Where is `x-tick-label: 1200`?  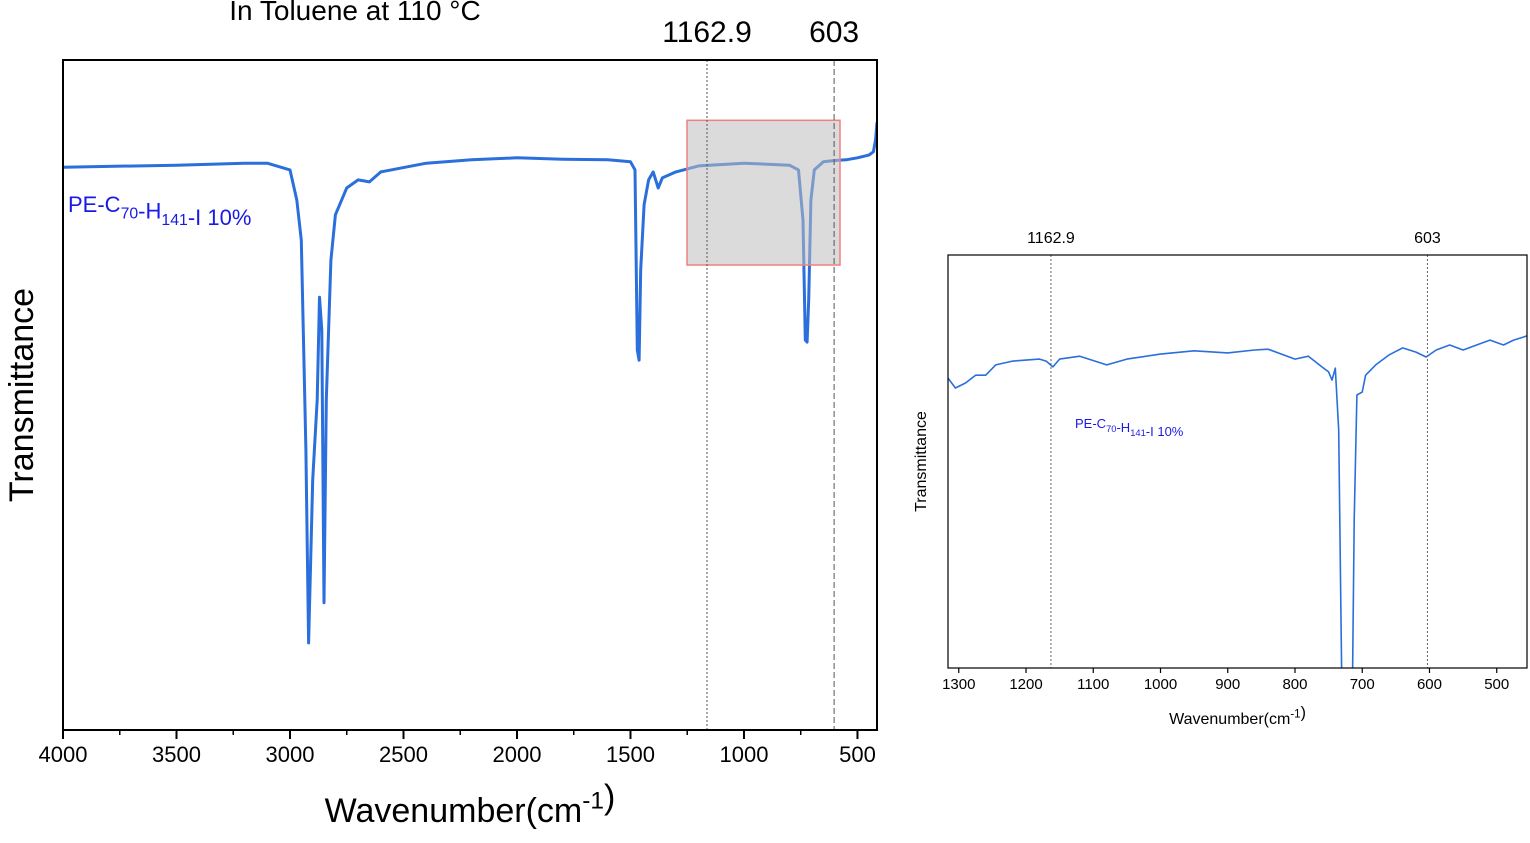
x-tick-label: 1200 is located at coordinates (1025, 684).